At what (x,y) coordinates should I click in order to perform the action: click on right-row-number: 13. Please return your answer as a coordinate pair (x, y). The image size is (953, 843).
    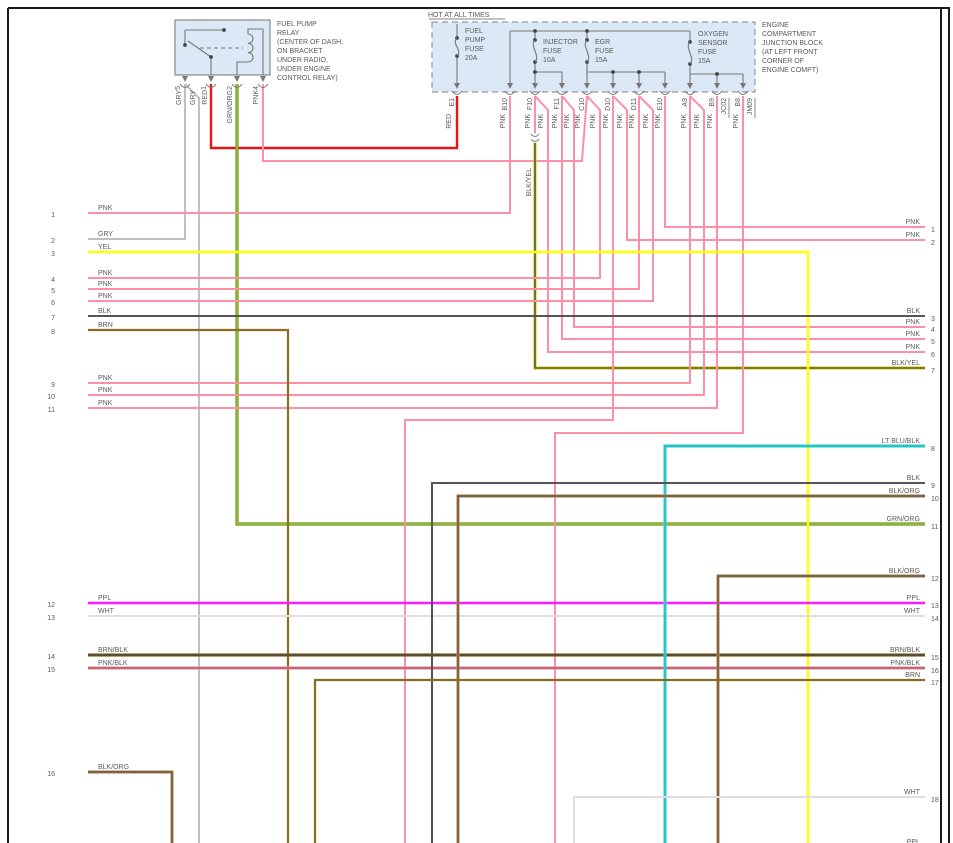
    Looking at the image, I should click on (935, 606).